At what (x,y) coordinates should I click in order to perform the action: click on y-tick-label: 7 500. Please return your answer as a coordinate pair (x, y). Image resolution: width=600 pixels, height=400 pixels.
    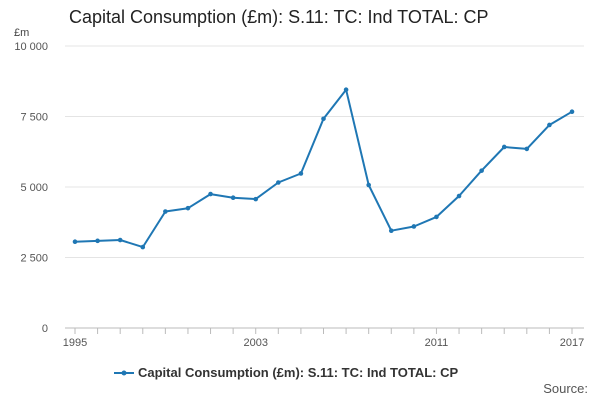
    Looking at the image, I should click on (34, 118).